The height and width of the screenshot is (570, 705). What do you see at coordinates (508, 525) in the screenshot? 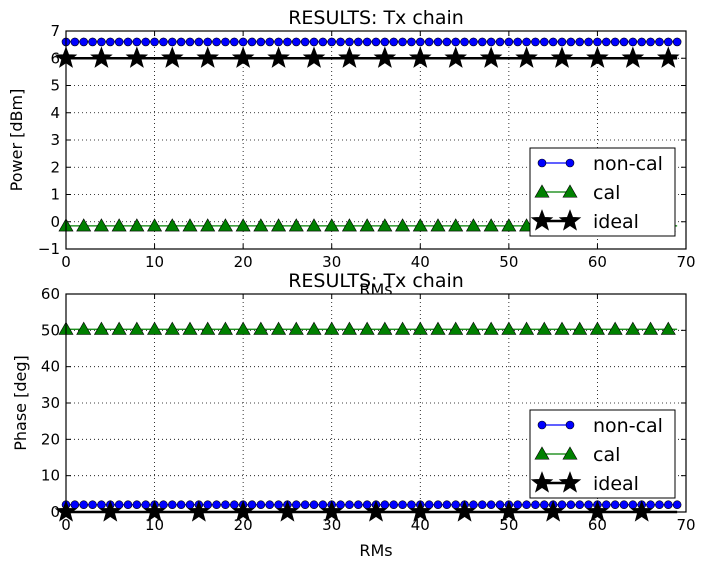
I see `x-tick-label: 50` at bounding box center [508, 525].